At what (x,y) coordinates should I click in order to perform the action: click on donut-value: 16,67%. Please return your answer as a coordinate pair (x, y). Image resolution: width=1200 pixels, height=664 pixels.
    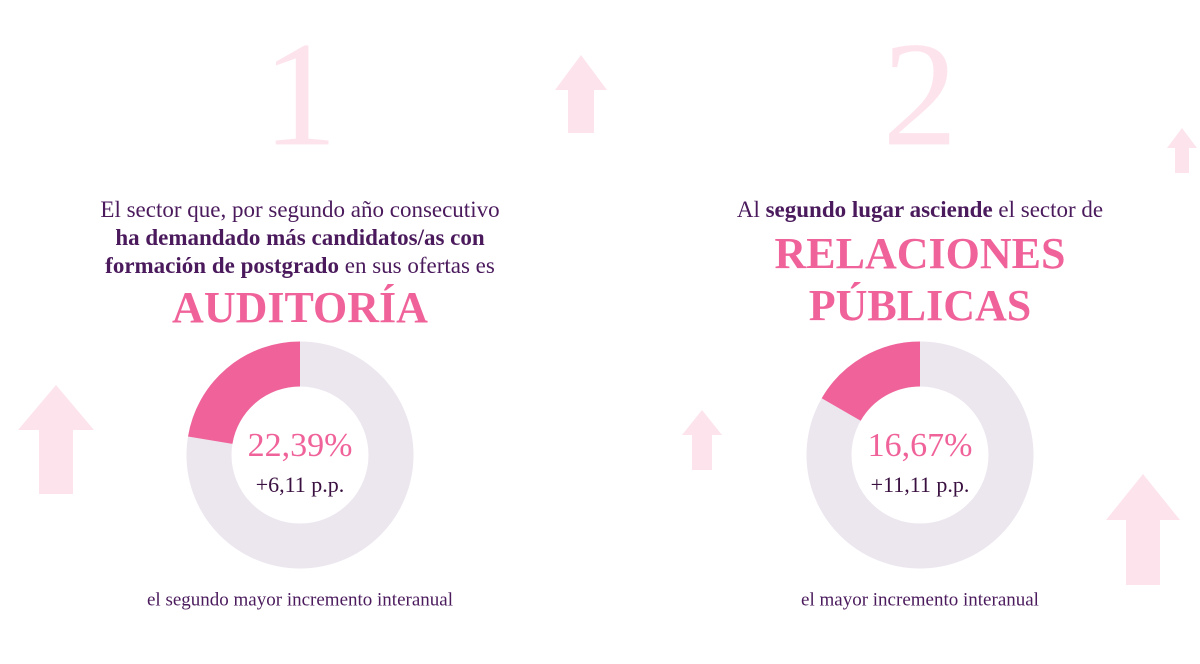
    Looking at the image, I should click on (920, 445).